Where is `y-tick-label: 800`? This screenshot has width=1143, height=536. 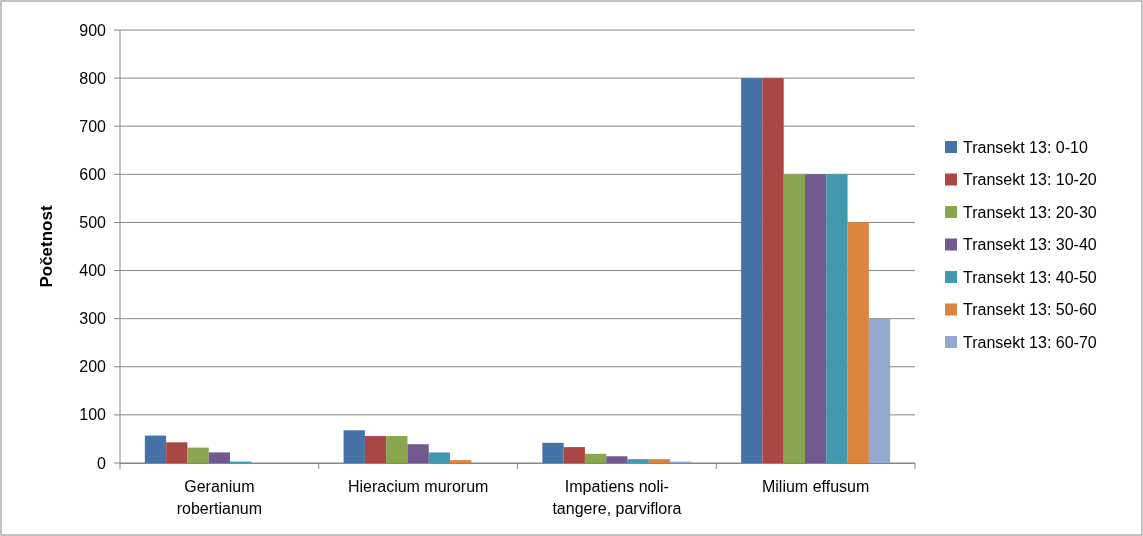 y-tick-label: 800 is located at coordinates (93, 78).